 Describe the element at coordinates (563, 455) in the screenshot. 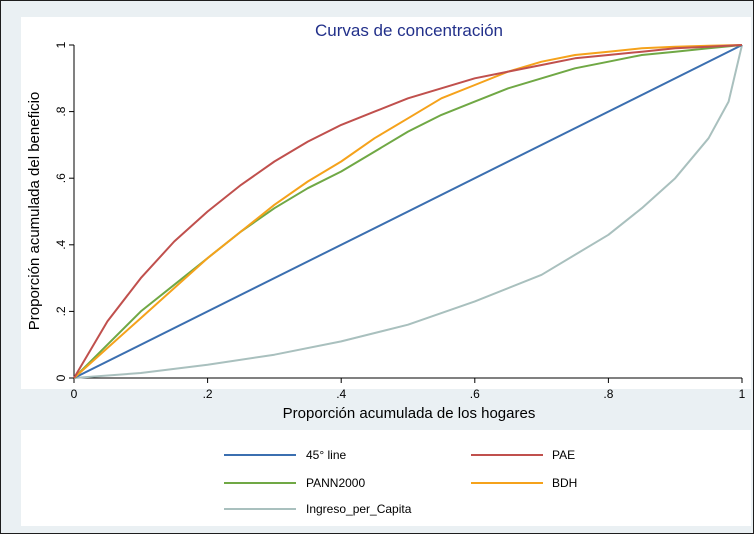

I see `legend-label-pae: PAE` at that location.